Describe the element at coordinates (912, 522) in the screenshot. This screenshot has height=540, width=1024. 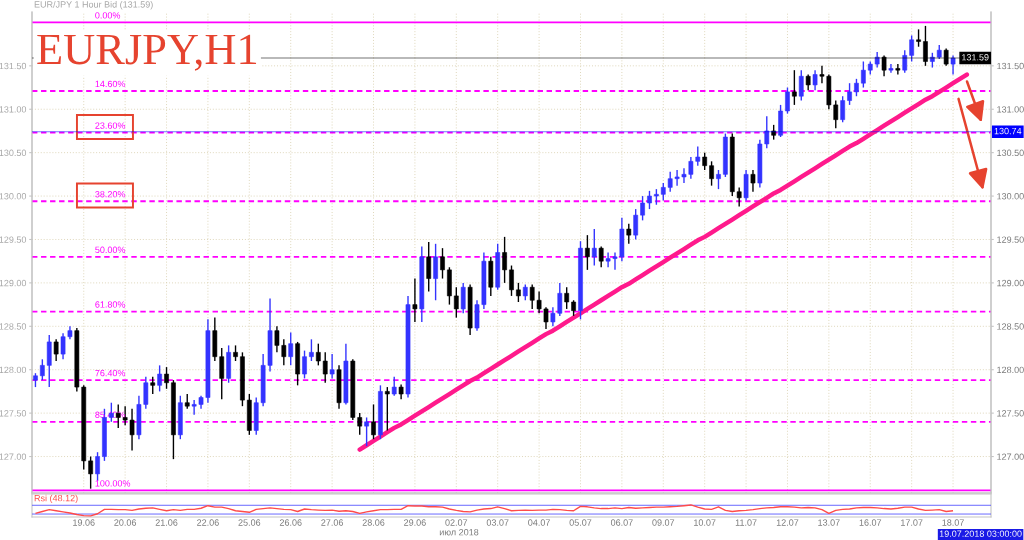
I see `x-tick-label: 17.07` at that location.